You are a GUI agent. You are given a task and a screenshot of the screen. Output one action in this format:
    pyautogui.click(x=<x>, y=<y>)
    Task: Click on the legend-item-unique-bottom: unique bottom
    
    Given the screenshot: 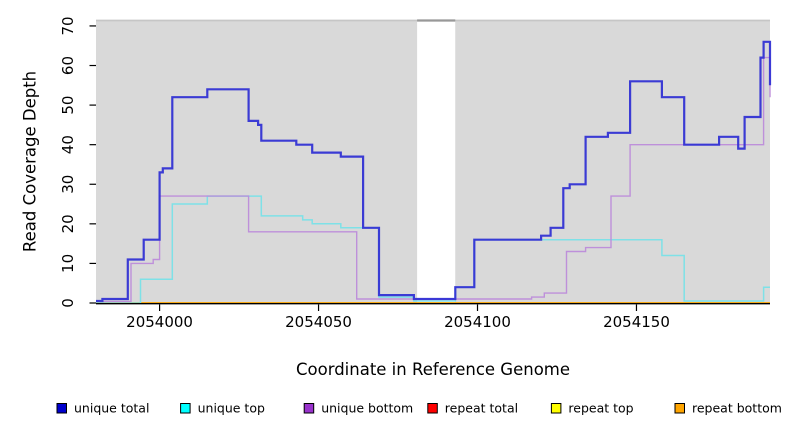 What is the action you would take?
    pyautogui.click(x=358, y=408)
    